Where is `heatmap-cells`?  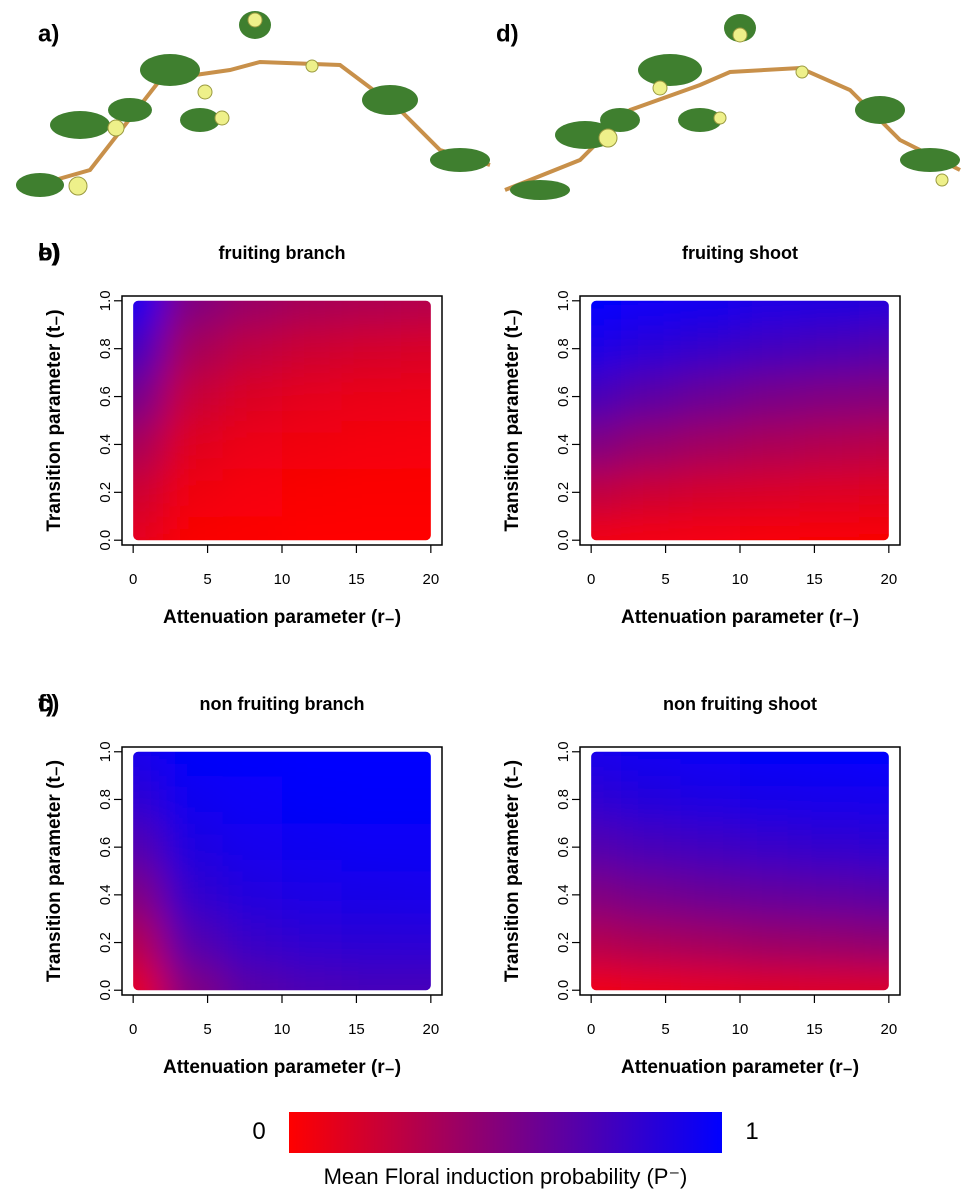 heatmap-cells is located at coordinates (282, 871).